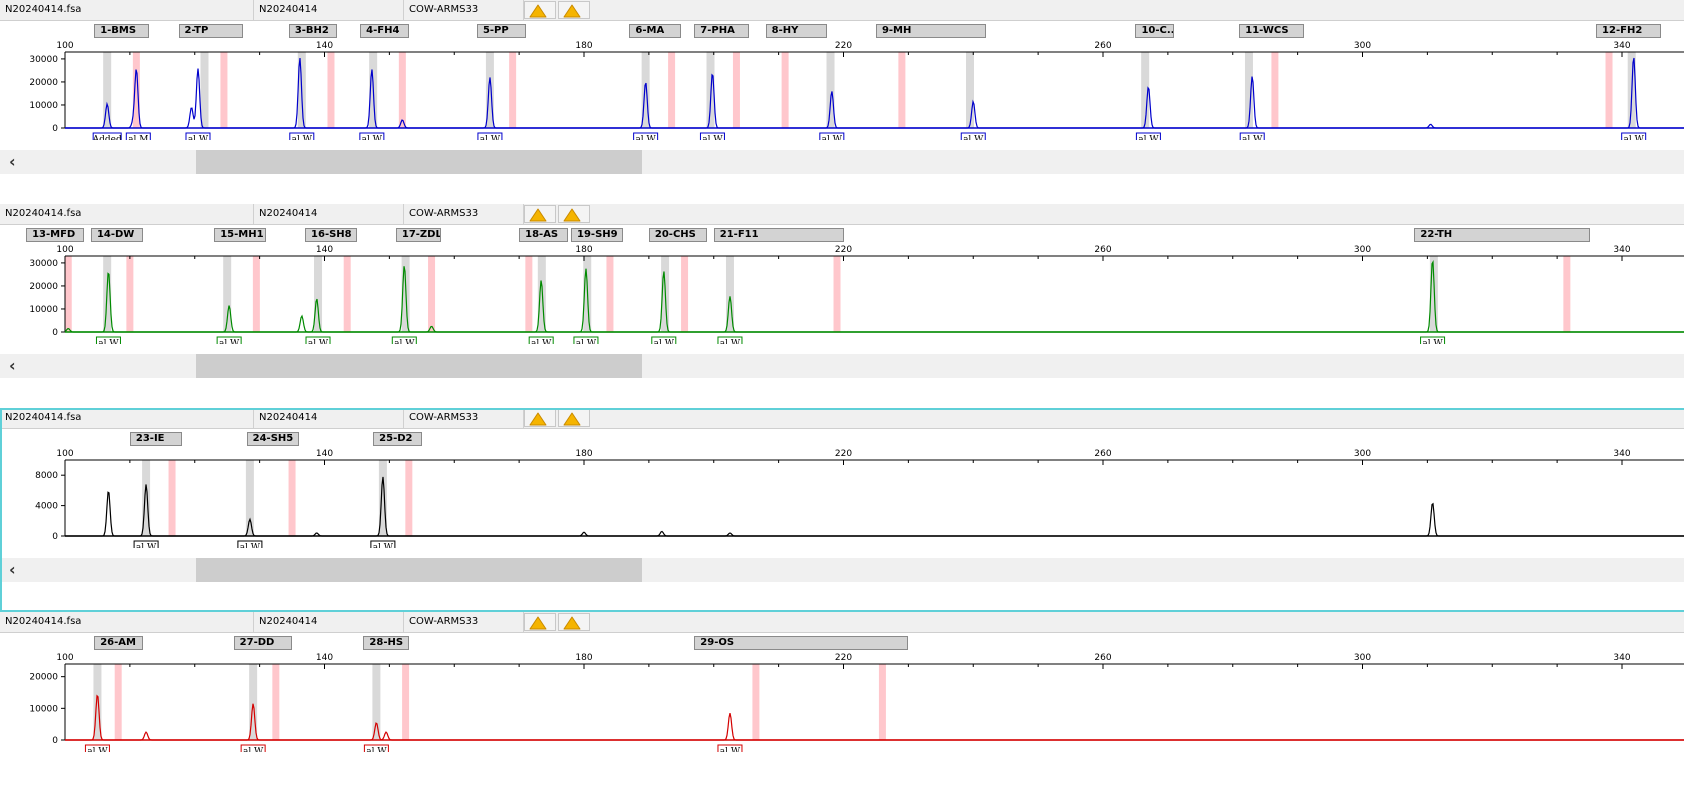 This screenshot has height=786, width=1684. Describe the element at coordinates (272, 439) in the screenshot. I see `marker-bar: 24-SH5` at that location.